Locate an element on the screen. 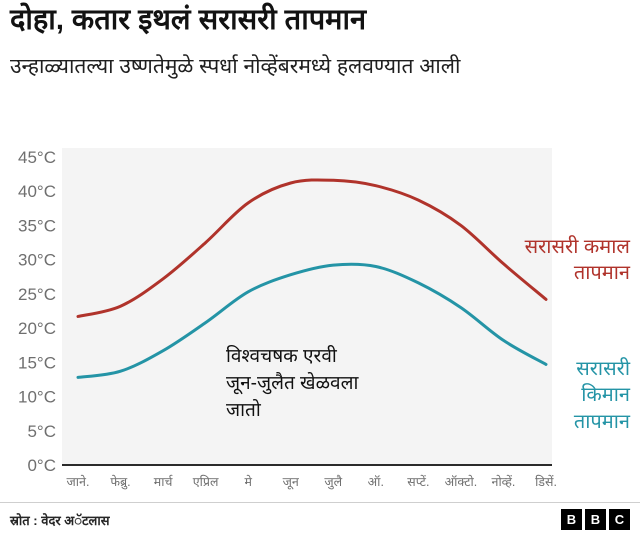  svg-text: जून is located at coordinates (291, 482).